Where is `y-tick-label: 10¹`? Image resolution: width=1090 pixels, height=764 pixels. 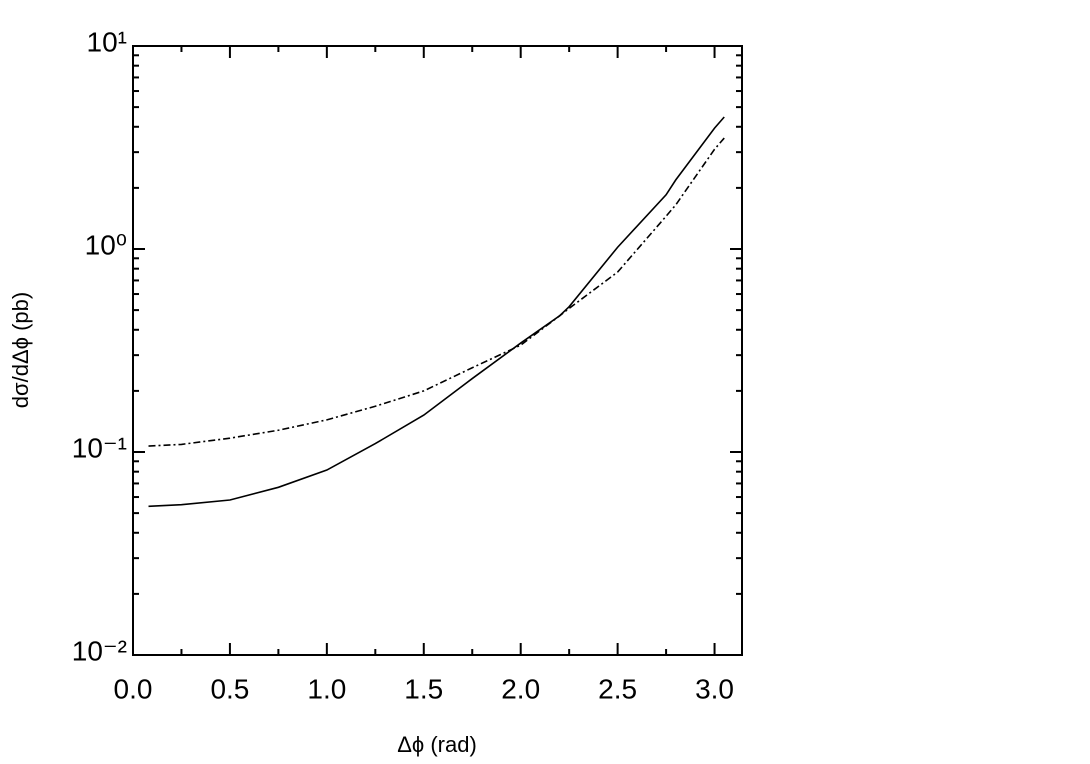
y-tick-label: 10¹ is located at coordinates (107, 41).